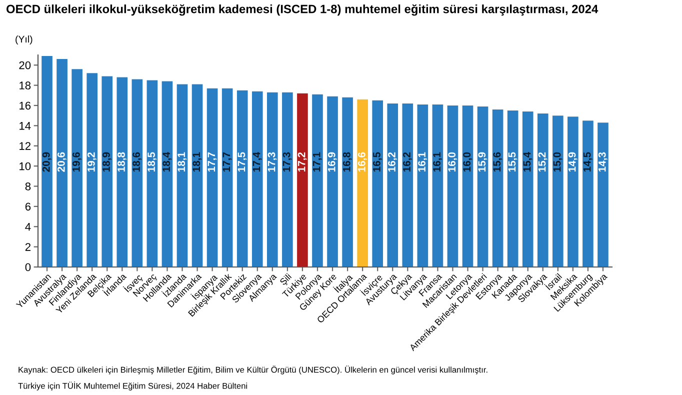 The height and width of the screenshot is (395, 682). I want to click on data-label: 16,8, so click(347, 162).